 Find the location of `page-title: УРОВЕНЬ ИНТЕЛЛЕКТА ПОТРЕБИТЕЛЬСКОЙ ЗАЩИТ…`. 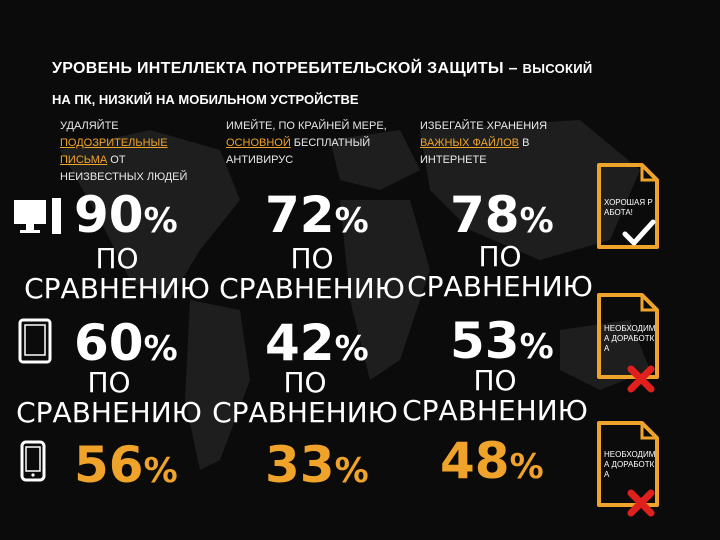

page-title: УРОВЕНЬ ИНТЕЛЛЕКТА ПОТРЕБИТЕЛЬСКОЙ ЗАЩИТ… is located at coordinates (322, 69).